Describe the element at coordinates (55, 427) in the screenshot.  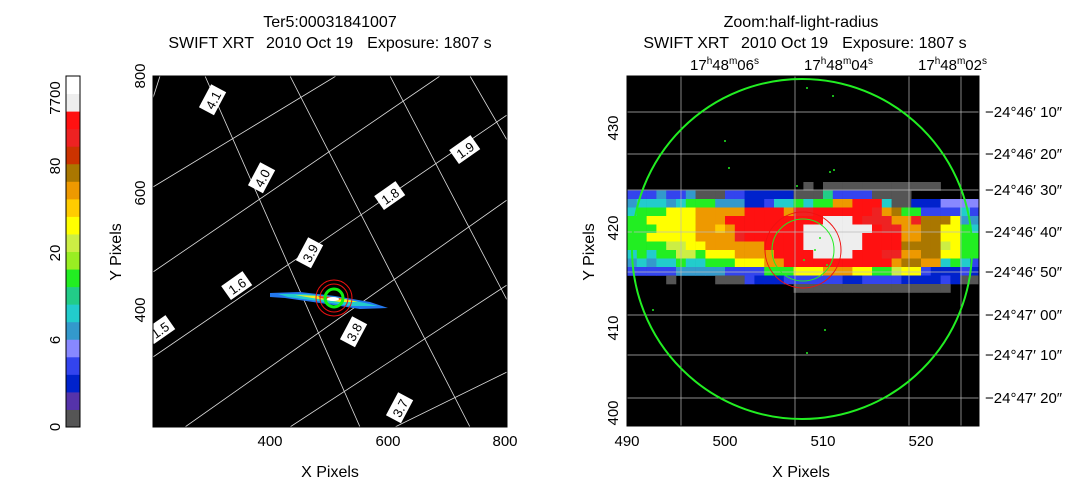
I see `colorbar-tick-0: 0` at that location.